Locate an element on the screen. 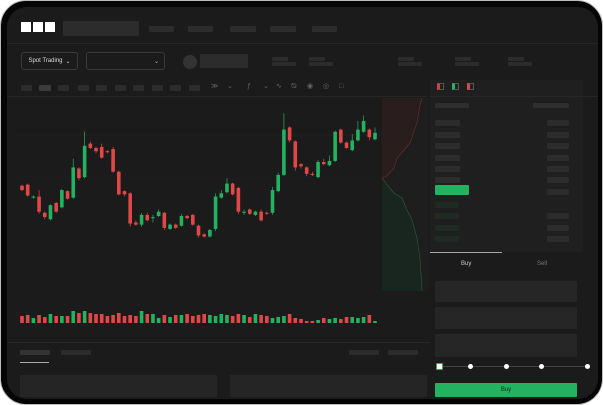 Image resolution: width=603 pixels, height=405 pixels. ruler-icon: ⦰ is located at coordinates (294, 86).